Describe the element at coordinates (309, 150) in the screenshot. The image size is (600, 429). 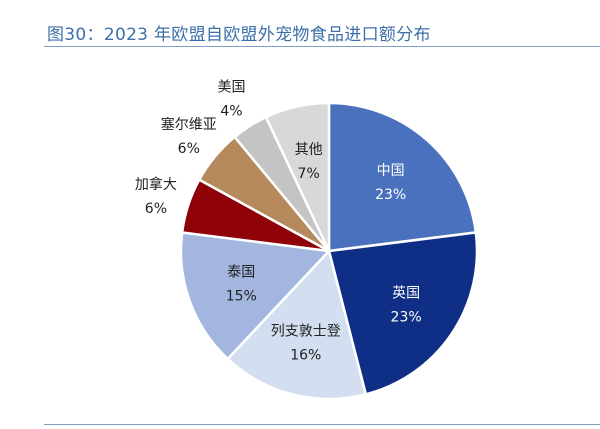
I see `slice-label: 其他` at that location.